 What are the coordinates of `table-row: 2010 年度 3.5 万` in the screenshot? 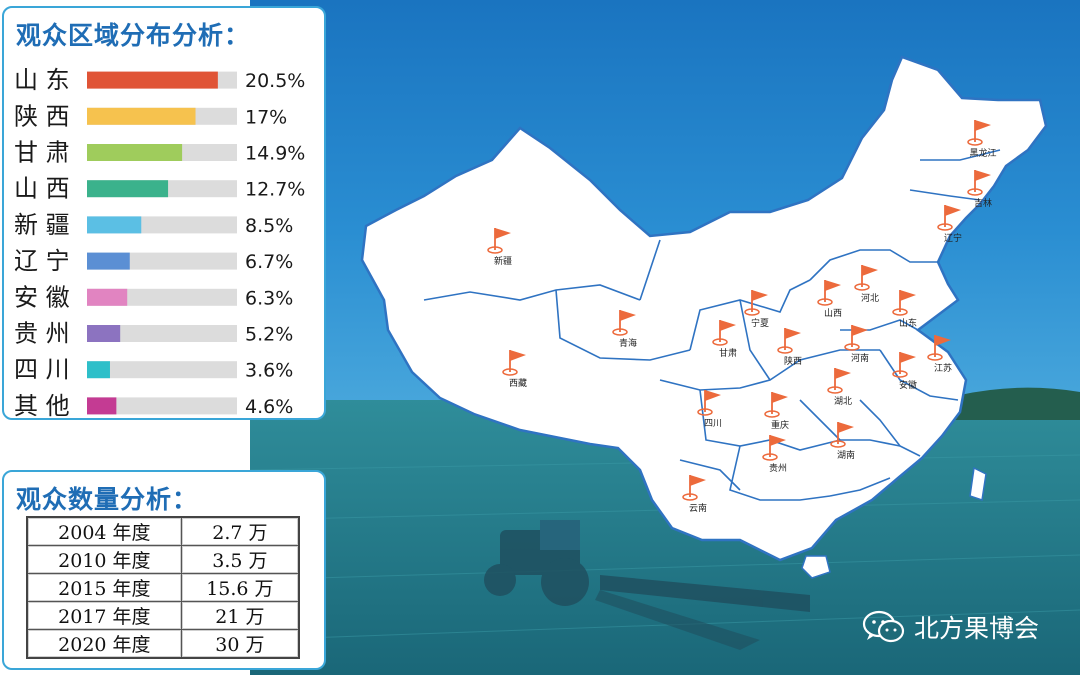 It's located at (163, 559).